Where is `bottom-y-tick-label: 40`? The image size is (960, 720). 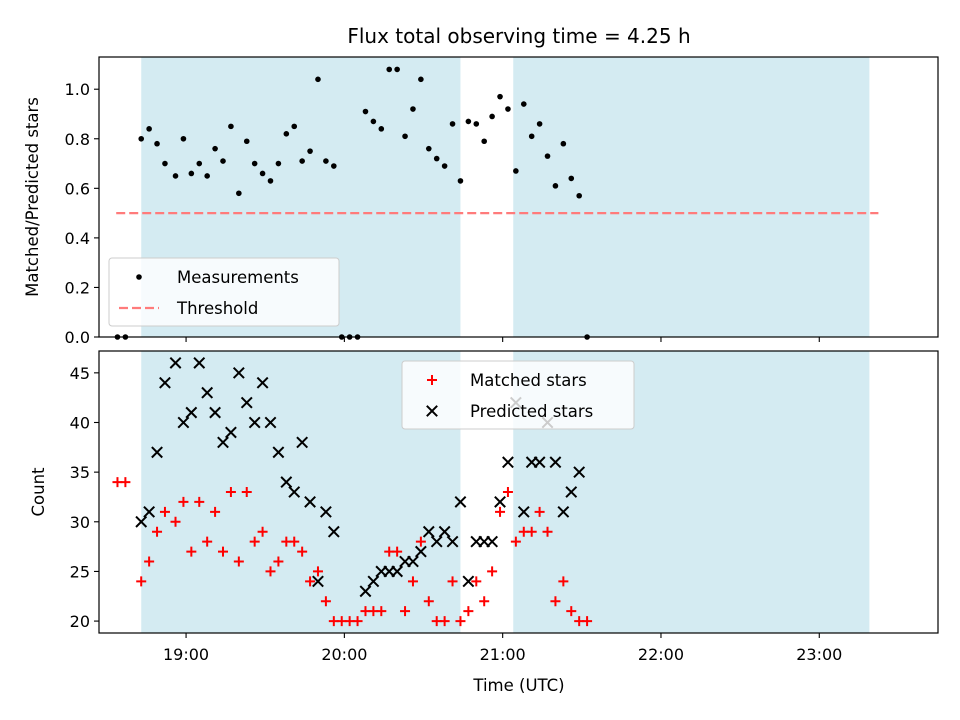
bottom-y-tick-label: 40 is located at coordinates (80, 422).